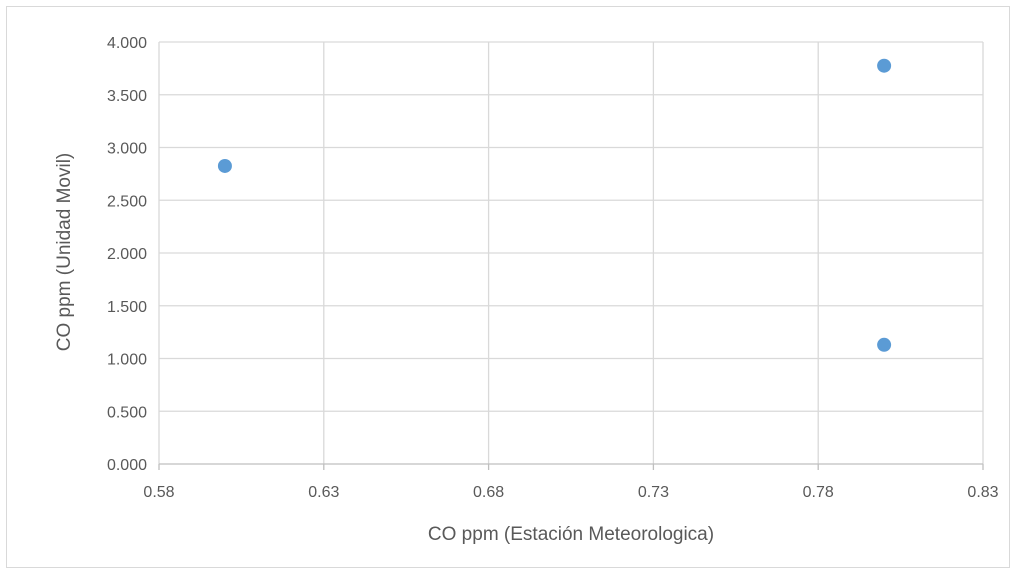 Image resolution: width=1018 pixels, height=575 pixels. What do you see at coordinates (818, 492) in the screenshot?
I see `x-tick-label: 0.78` at bounding box center [818, 492].